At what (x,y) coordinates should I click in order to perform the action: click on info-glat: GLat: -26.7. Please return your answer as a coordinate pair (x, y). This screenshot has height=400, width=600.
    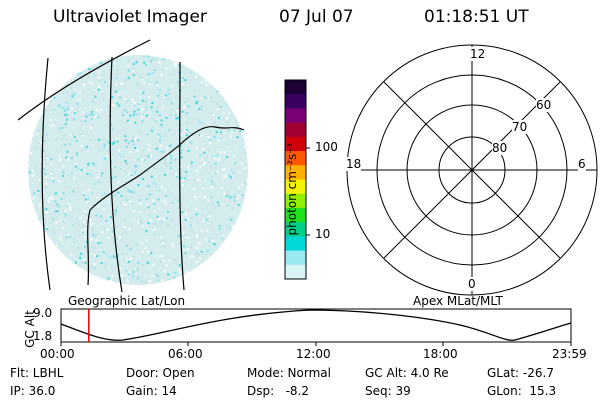
    Looking at the image, I should click on (520, 373).